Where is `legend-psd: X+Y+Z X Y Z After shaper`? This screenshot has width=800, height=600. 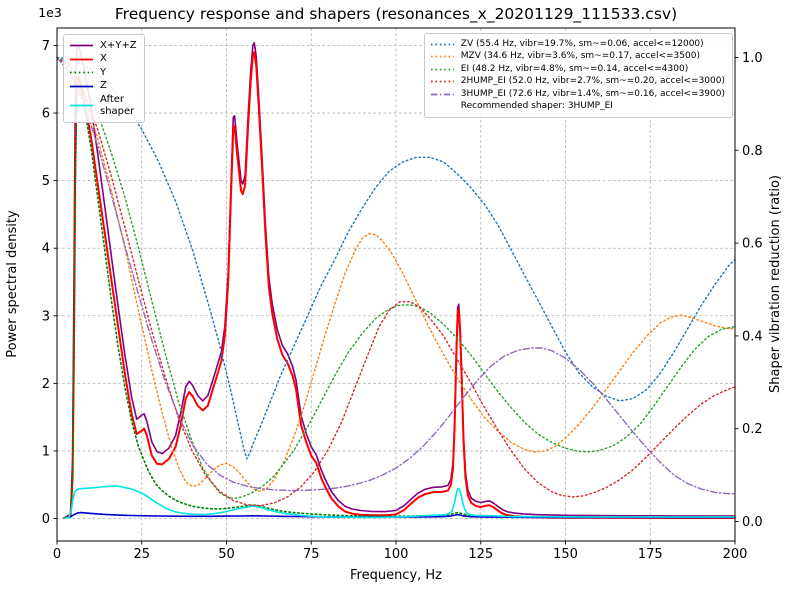
legend-psd: X+Y+Z X Y Z After shaper is located at coordinates (104, 78).